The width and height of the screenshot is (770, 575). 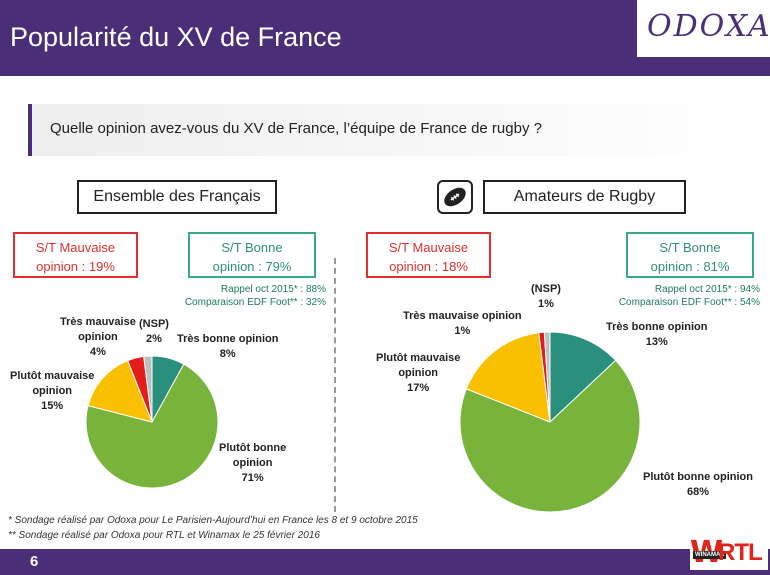 What do you see at coordinates (418, 358) in the screenshot?
I see `label-plutot-mauvaise-rugby-line1: Plutôt mauvaise` at bounding box center [418, 358].